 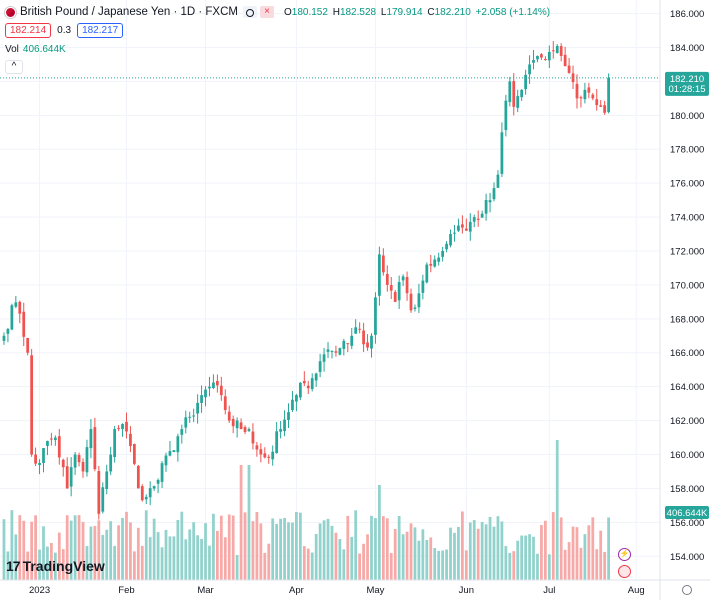 I want to click on time-axis: 2023 Feb Mar Apr May Jun Jul Aug, so click(x=355, y=587).